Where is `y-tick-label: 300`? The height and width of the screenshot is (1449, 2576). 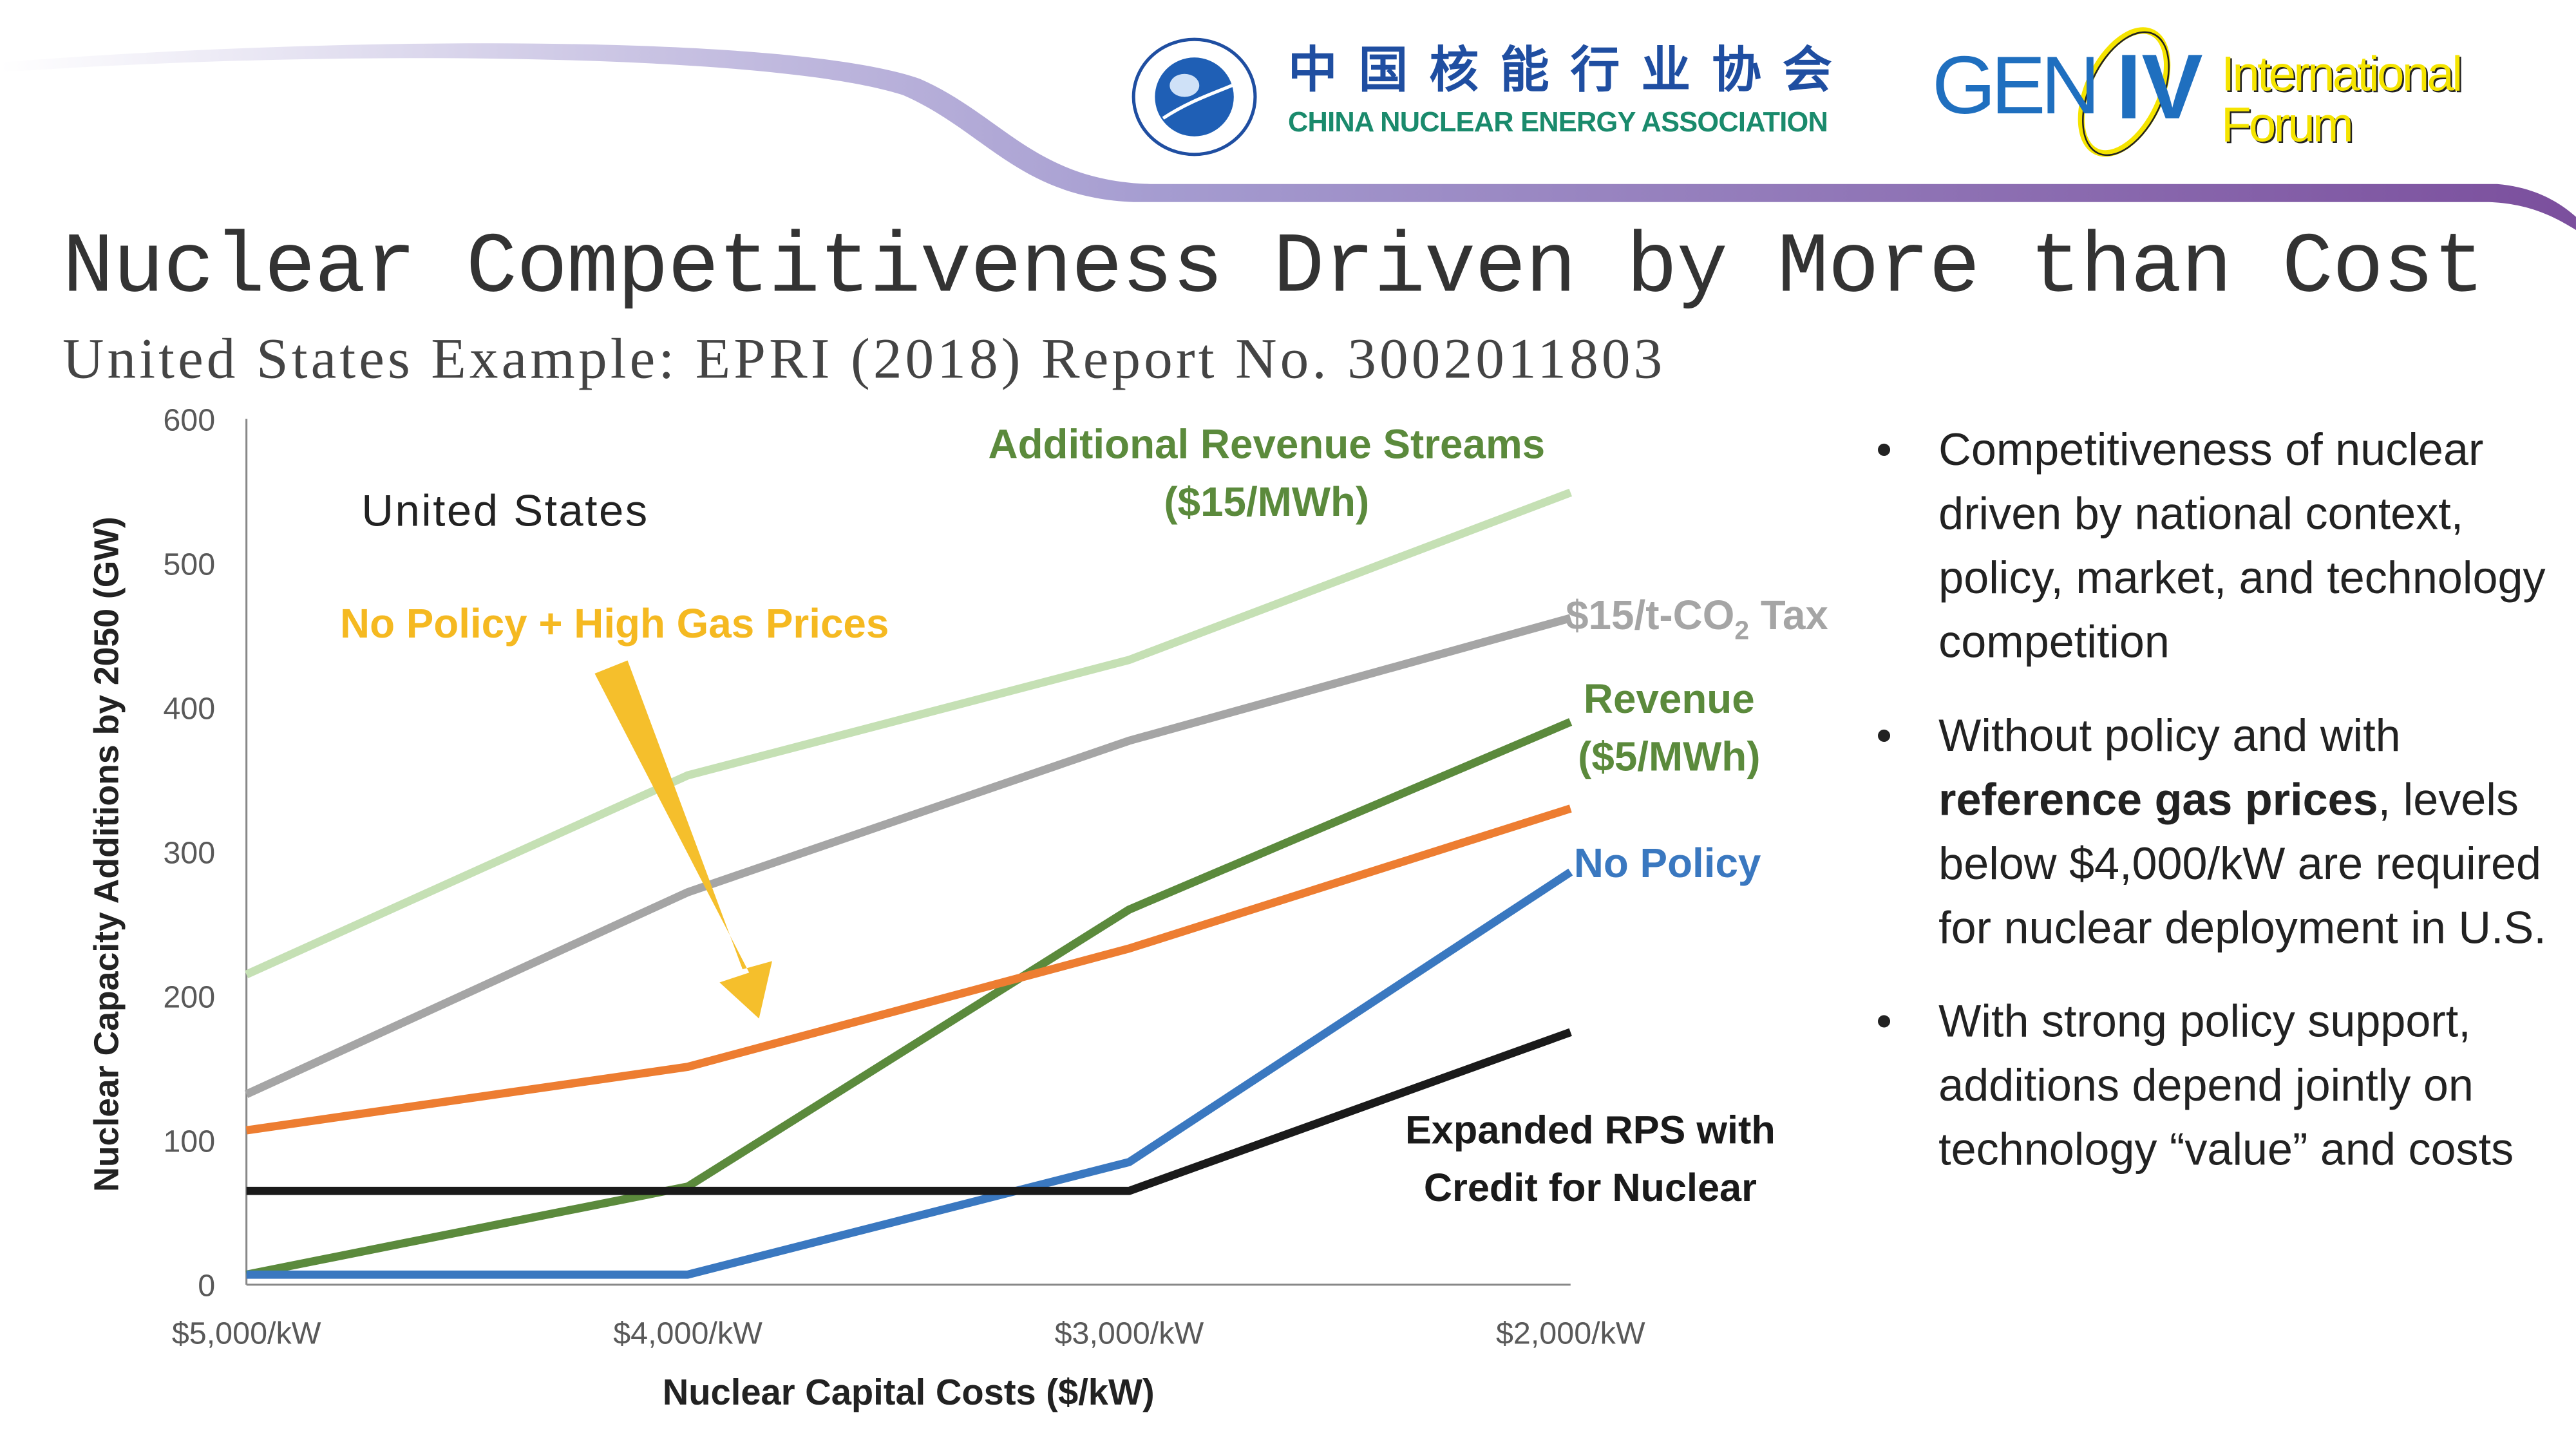 y-tick-label: 300 is located at coordinates (189, 853).